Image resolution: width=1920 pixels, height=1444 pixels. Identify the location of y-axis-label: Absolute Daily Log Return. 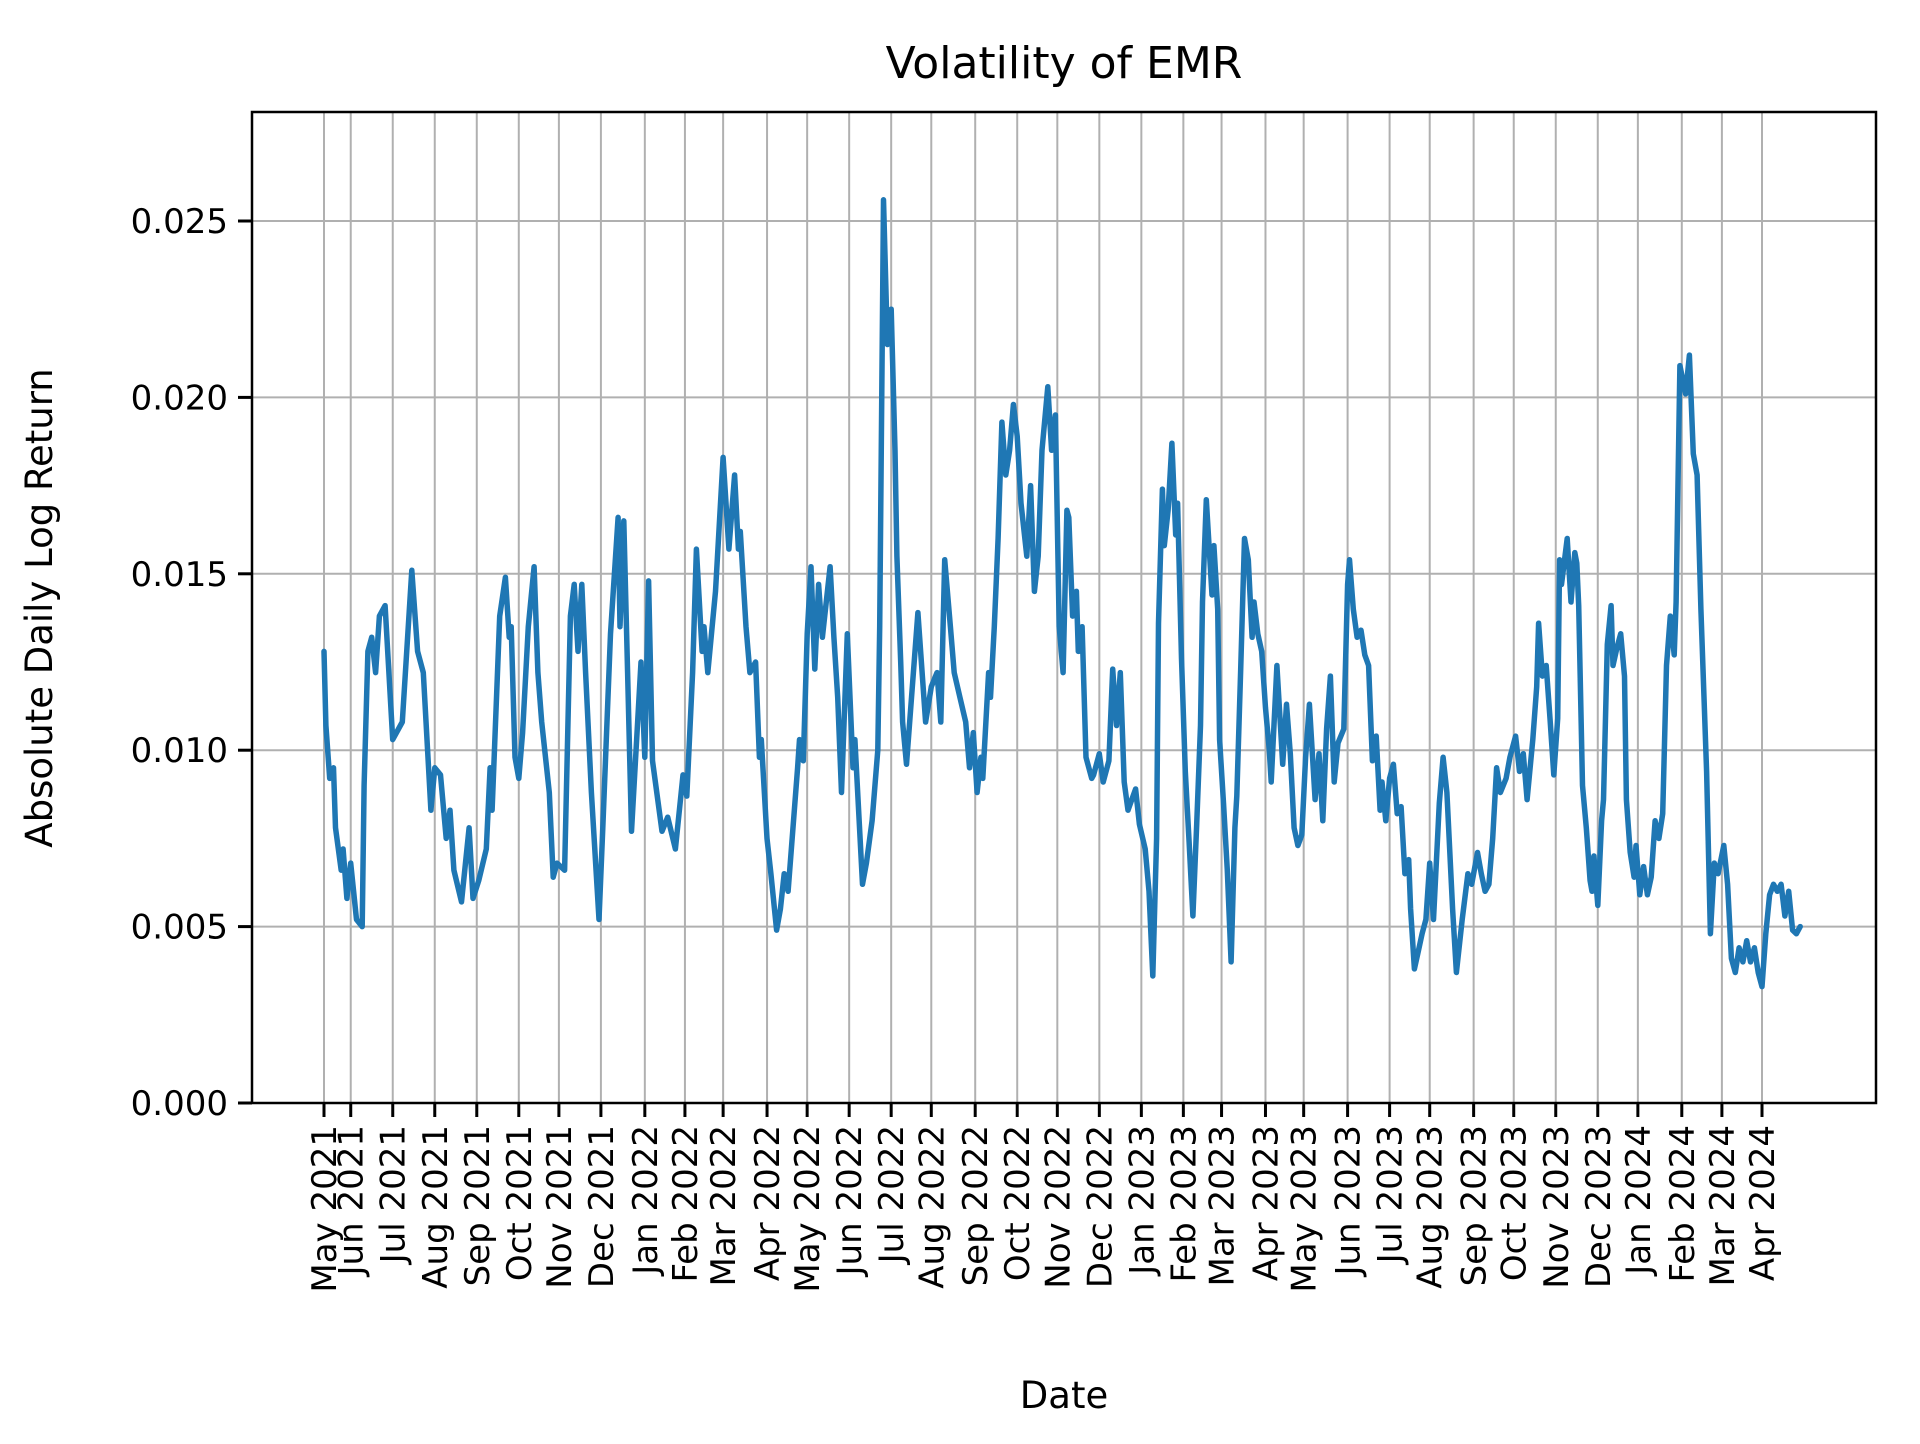
(39, 607).